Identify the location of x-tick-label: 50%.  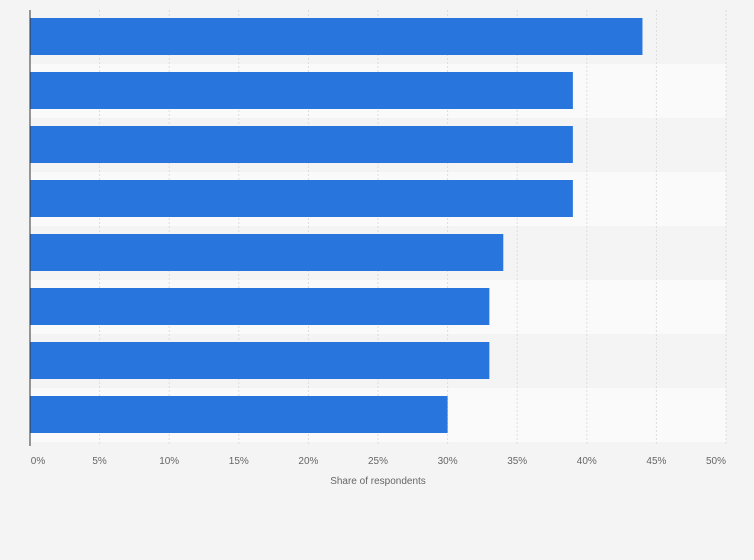
(716, 461).